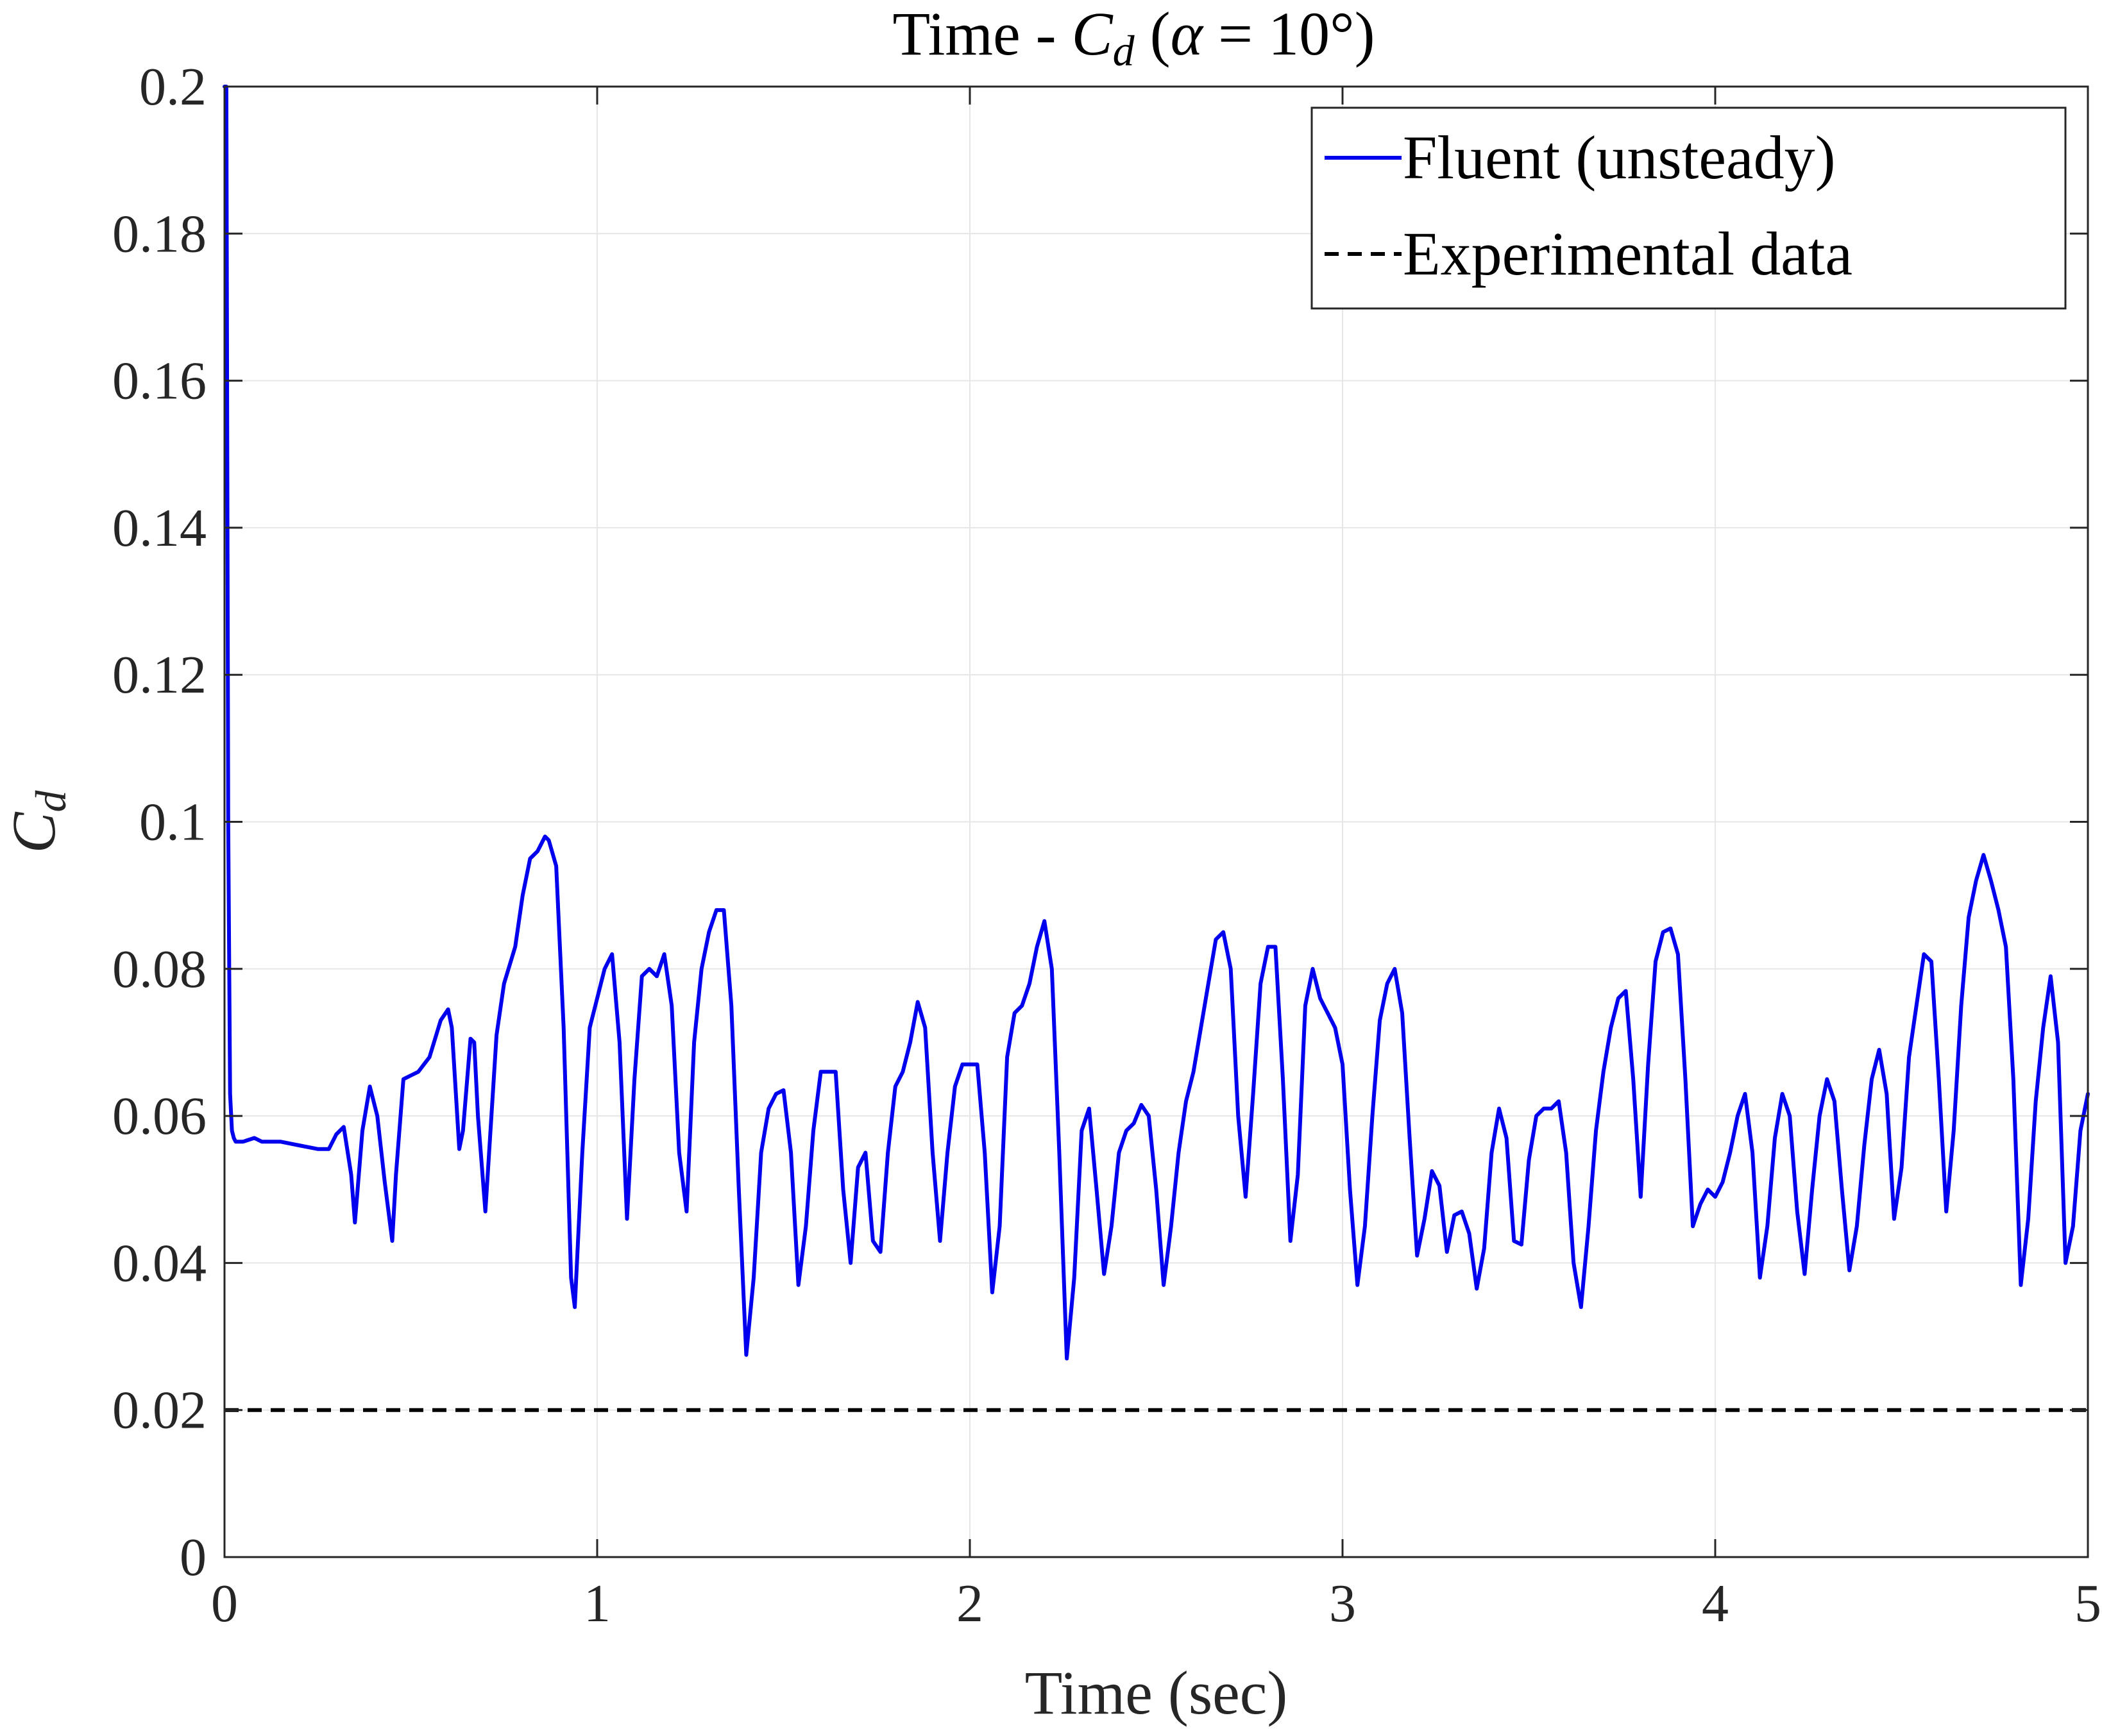  I want to click on y-tick-label: 0.16, so click(159, 381).